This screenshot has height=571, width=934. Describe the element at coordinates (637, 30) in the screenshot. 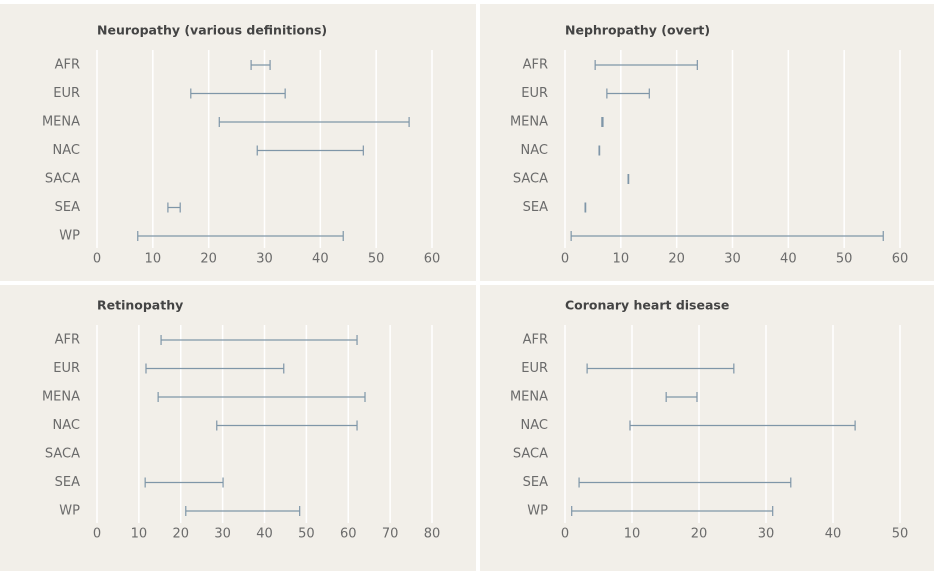

I see `panel-title: Nephropathy (overt)` at that location.